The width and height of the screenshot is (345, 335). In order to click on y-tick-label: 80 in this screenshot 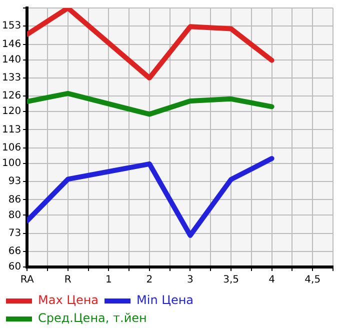, I will do `click(15, 215)`.